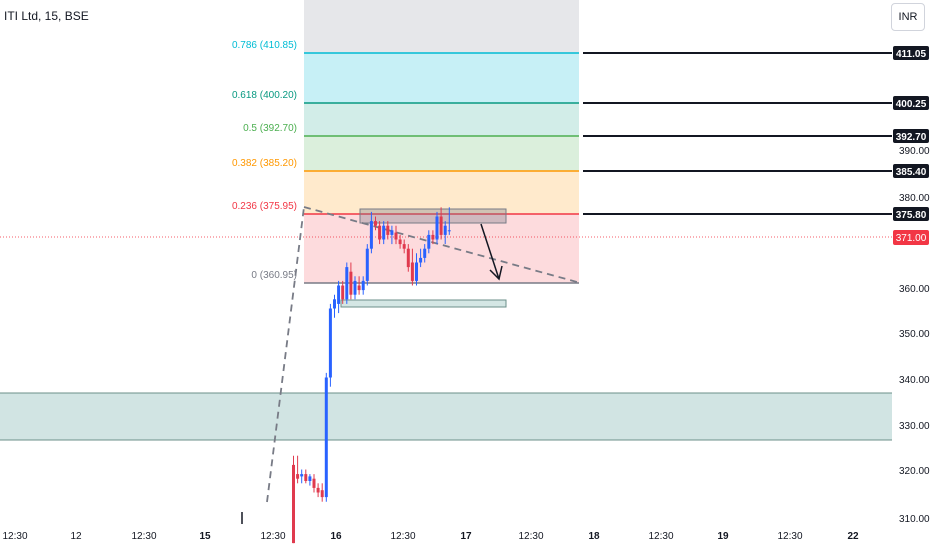 Image resolution: width=932 pixels, height=555 pixels. I want to click on currency-button: INR, so click(908, 17).